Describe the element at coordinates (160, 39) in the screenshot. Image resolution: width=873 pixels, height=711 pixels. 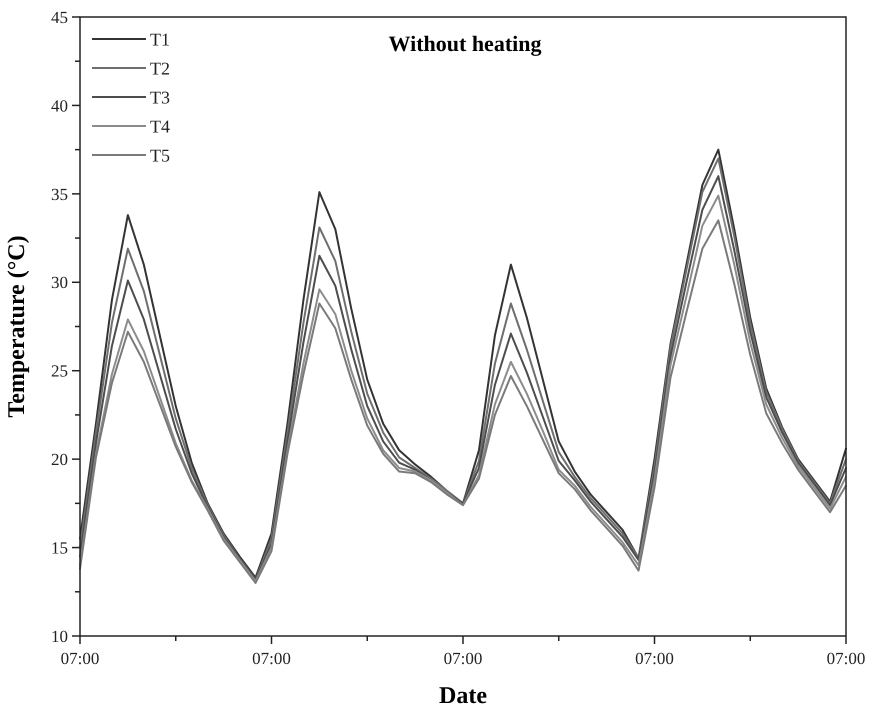
I see `legend-label: T1` at that location.